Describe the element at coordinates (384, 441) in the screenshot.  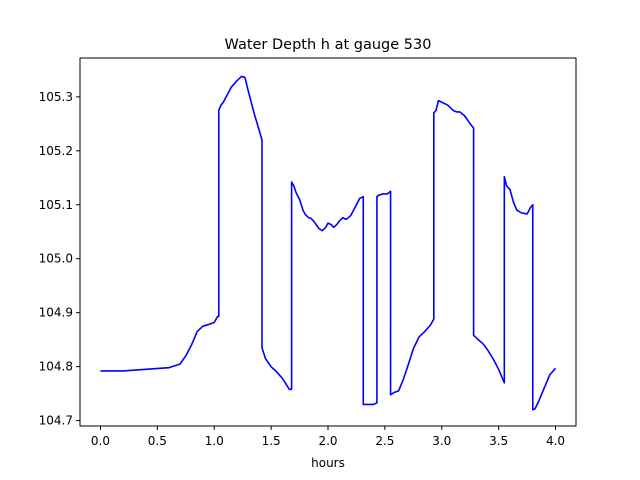
I see `x-tick-label: 2.5` at that location.